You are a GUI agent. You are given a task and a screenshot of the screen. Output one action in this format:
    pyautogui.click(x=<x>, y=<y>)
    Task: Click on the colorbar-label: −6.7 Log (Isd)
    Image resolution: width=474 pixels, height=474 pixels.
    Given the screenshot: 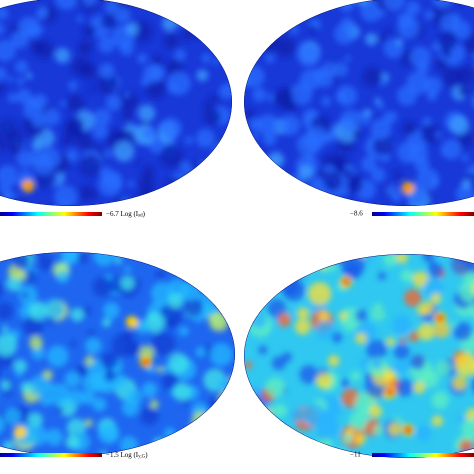 What is the action you would take?
    pyautogui.click(x=126, y=214)
    